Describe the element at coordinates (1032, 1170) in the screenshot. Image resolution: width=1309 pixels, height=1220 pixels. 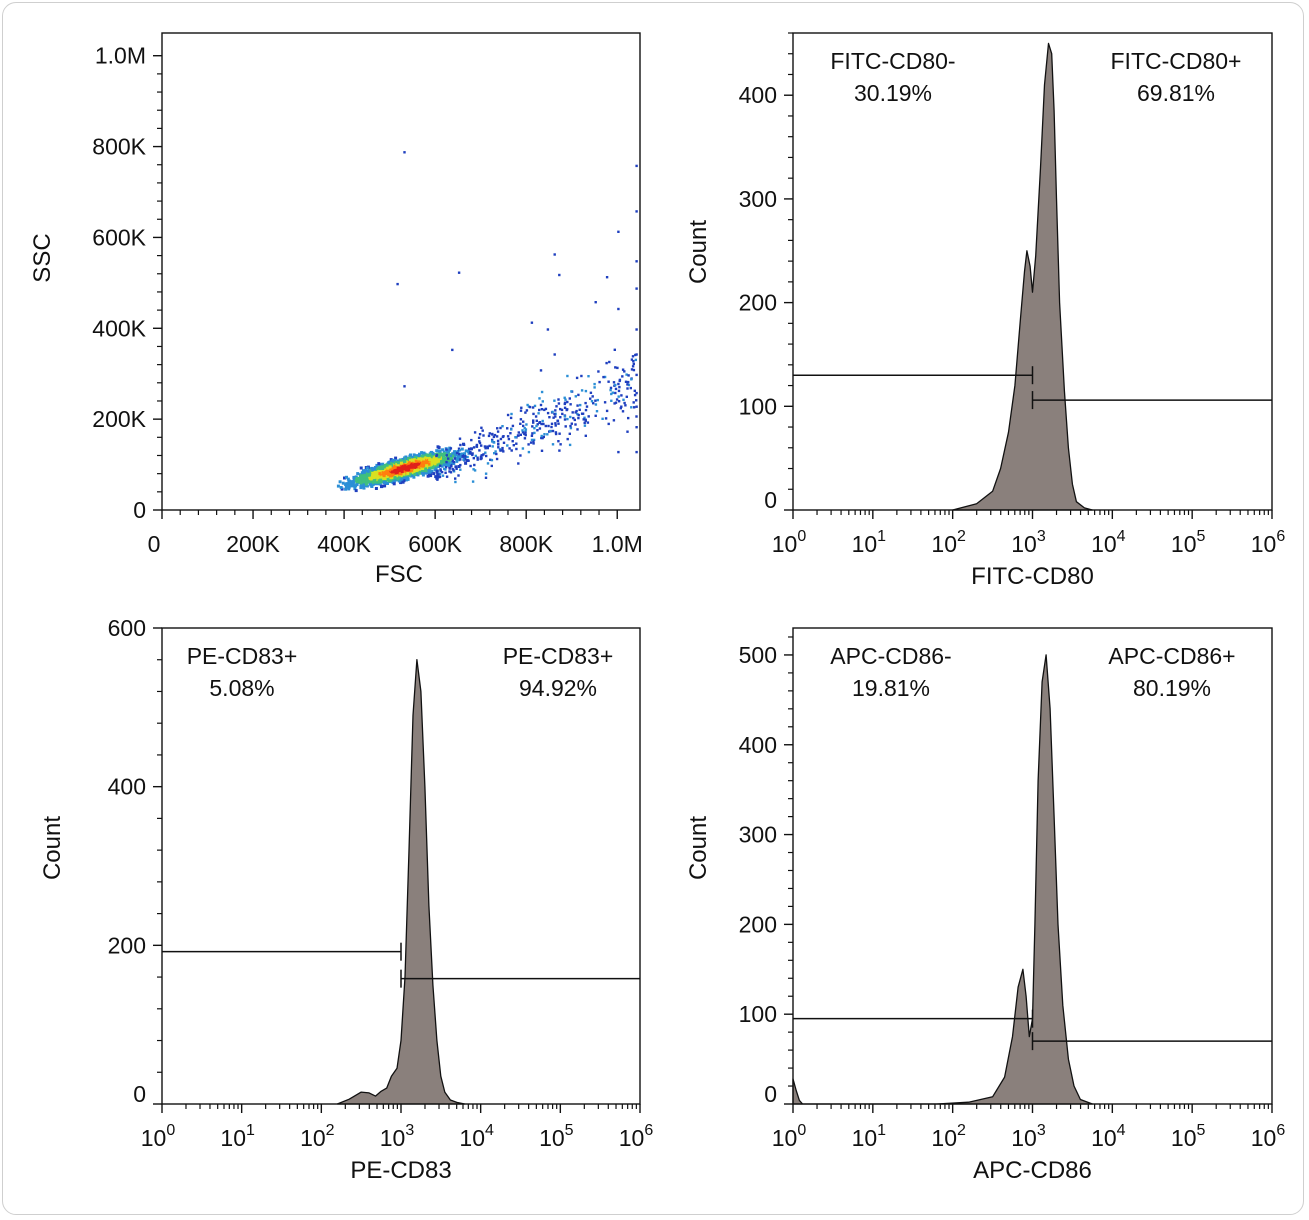
I see `x-axis-label: APC-CD86` at that location.